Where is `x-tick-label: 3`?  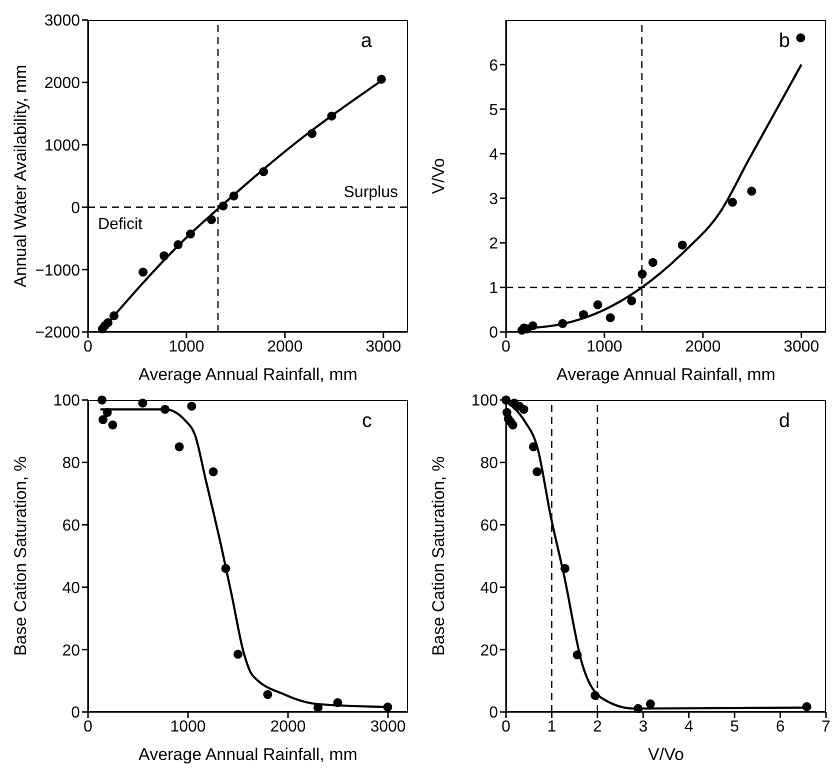
x-tick-label: 3 is located at coordinates (643, 727).